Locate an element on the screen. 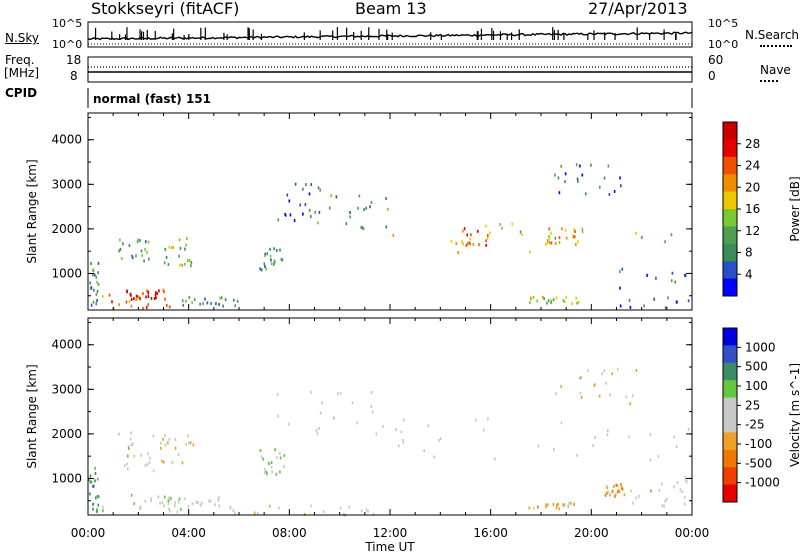 The height and width of the screenshot is (554, 800). nsky-trace is located at coordinates (390, 36).